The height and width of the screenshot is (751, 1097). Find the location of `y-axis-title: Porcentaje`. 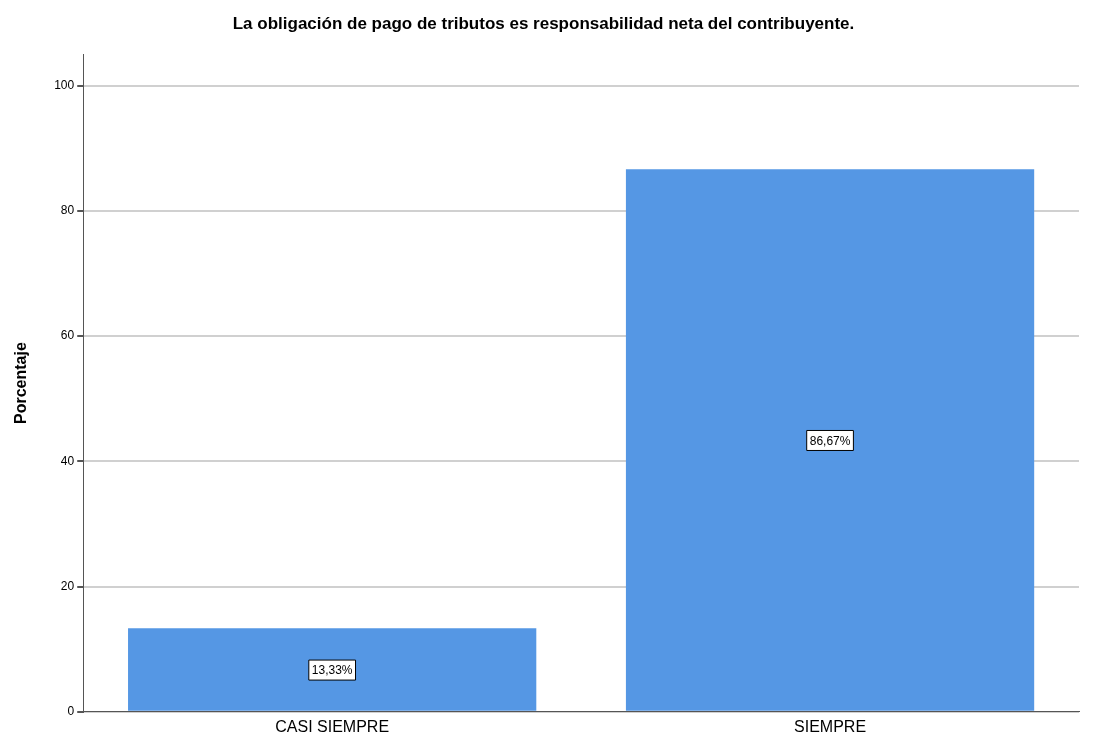

y-axis-title: Porcentaje is located at coordinates (21, 383).